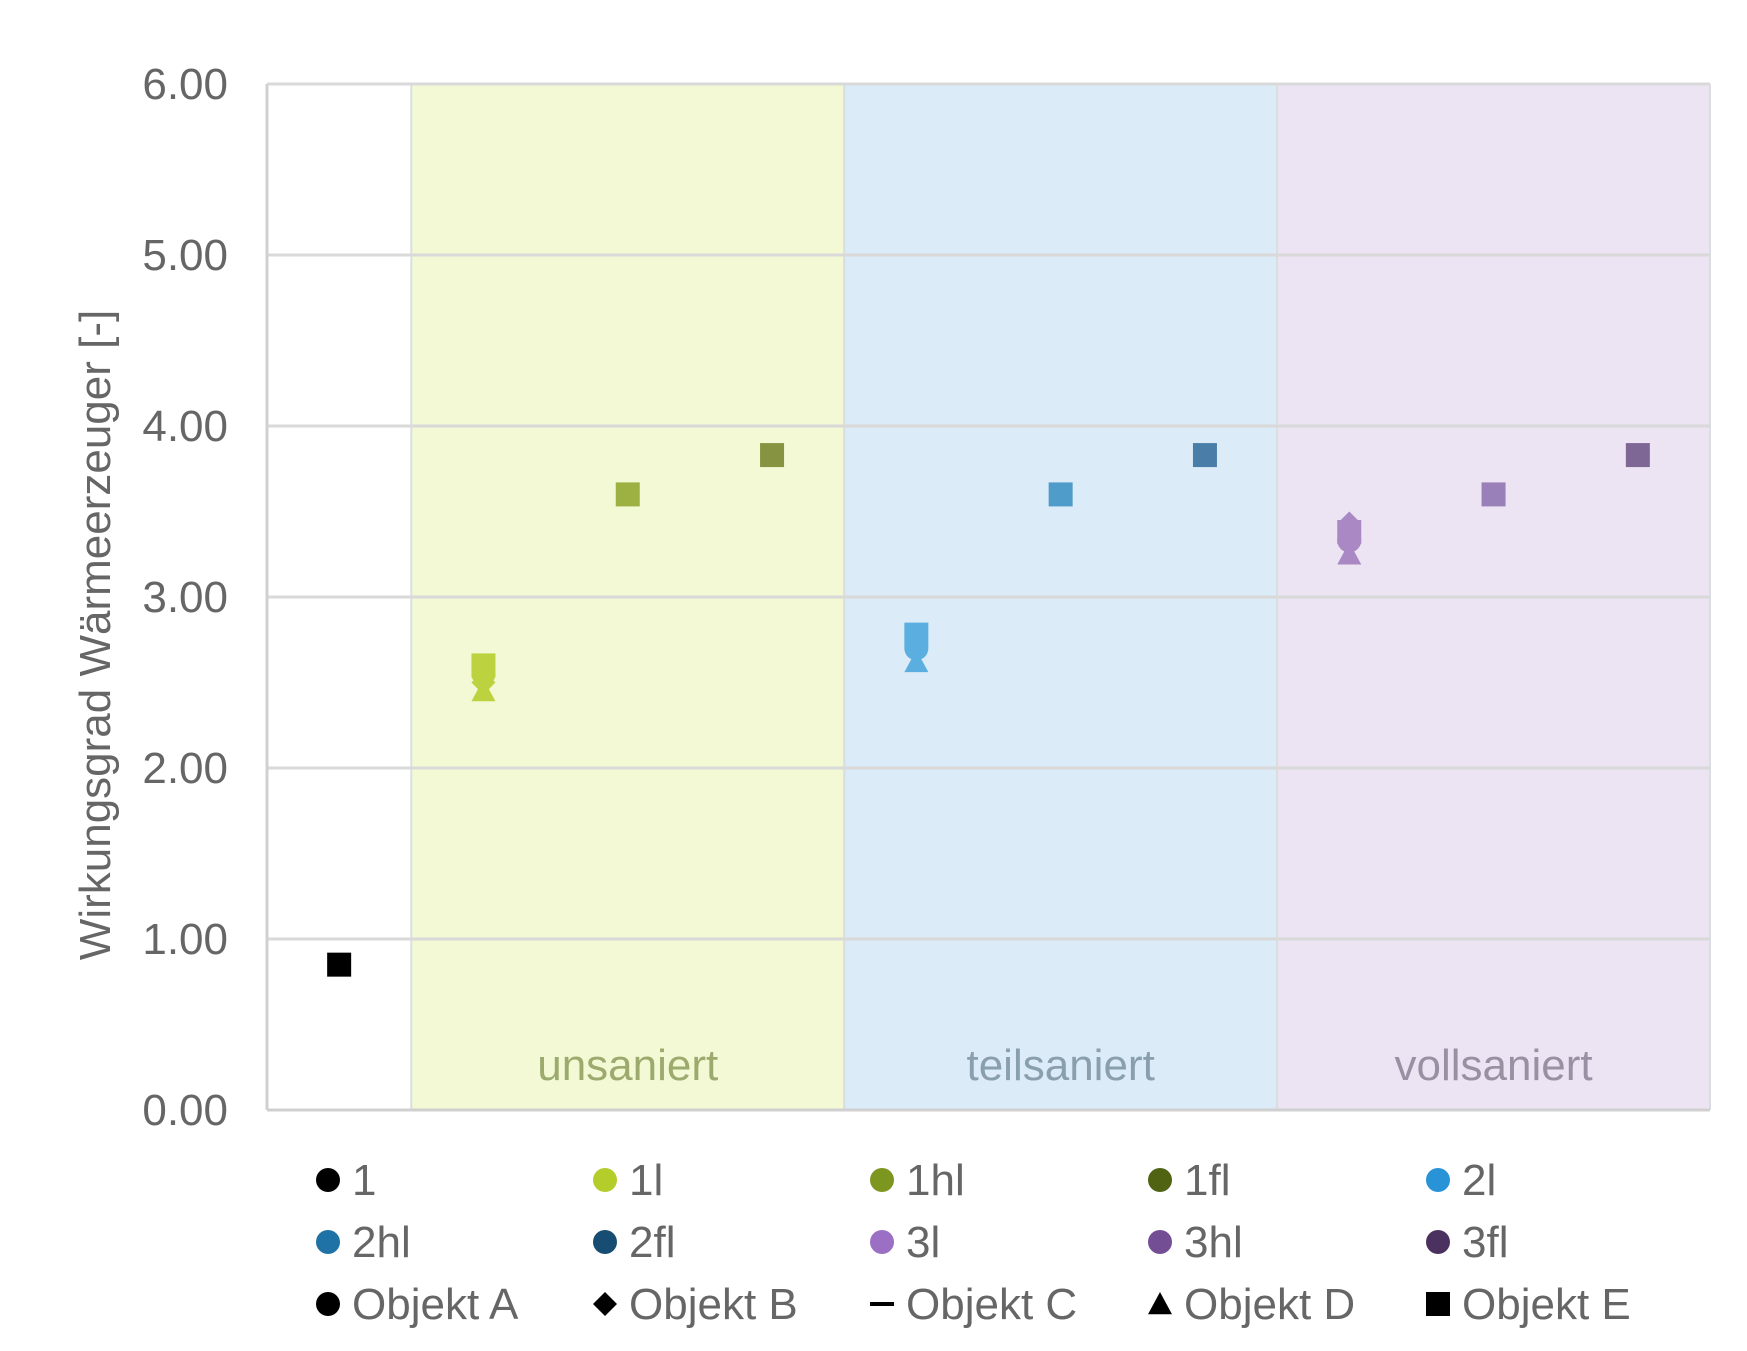 This screenshot has height=1351, width=1747. Describe the element at coordinates (1494, 1065) in the screenshot. I see `band-label-vollsaniert: vollsaniert` at that location.